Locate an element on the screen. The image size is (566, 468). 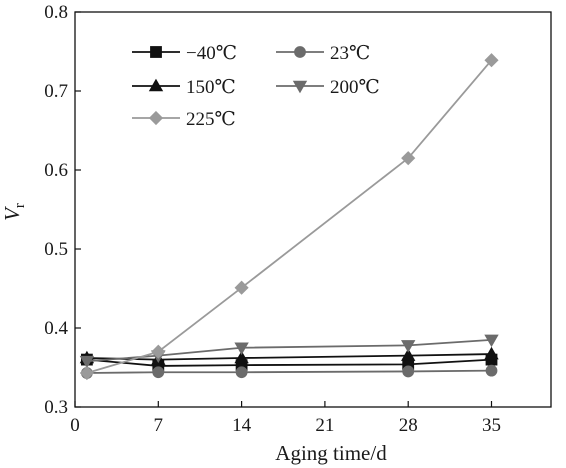
y-tick-label: 0.8 is located at coordinates (56, 12).